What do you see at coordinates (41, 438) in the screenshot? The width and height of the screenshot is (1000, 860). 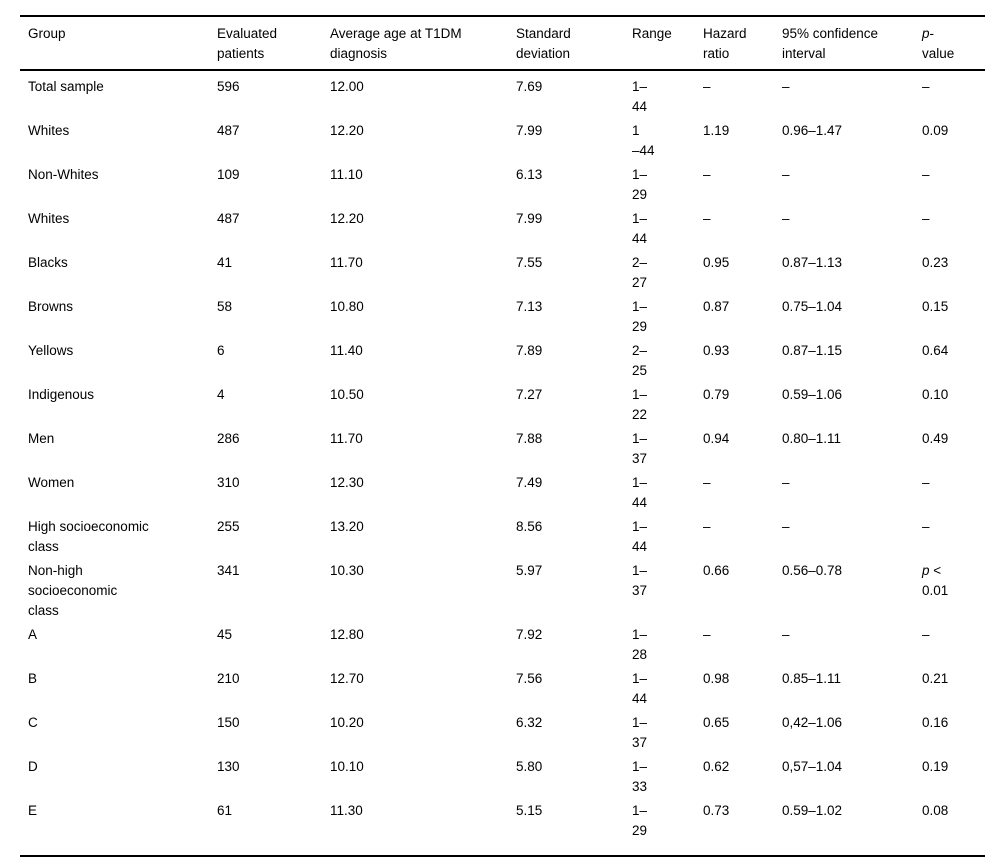 I see `cell-group: Men` at bounding box center [41, 438].